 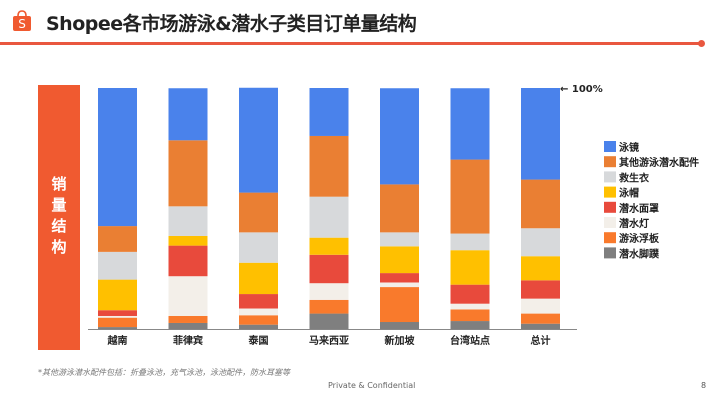 I want to click on shopee-logo: S, so click(x=22, y=20).